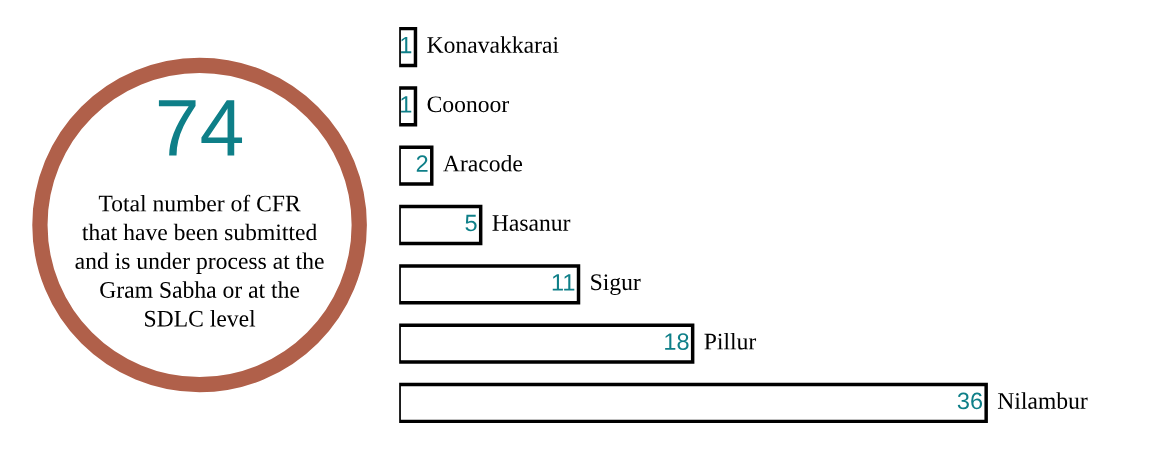  What do you see at coordinates (199, 260) in the screenshot?
I see `text: Total number of CFR that have been submitted and is under process at the Gram Sabha or at the SDLC level` at bounding box center [199, 260].